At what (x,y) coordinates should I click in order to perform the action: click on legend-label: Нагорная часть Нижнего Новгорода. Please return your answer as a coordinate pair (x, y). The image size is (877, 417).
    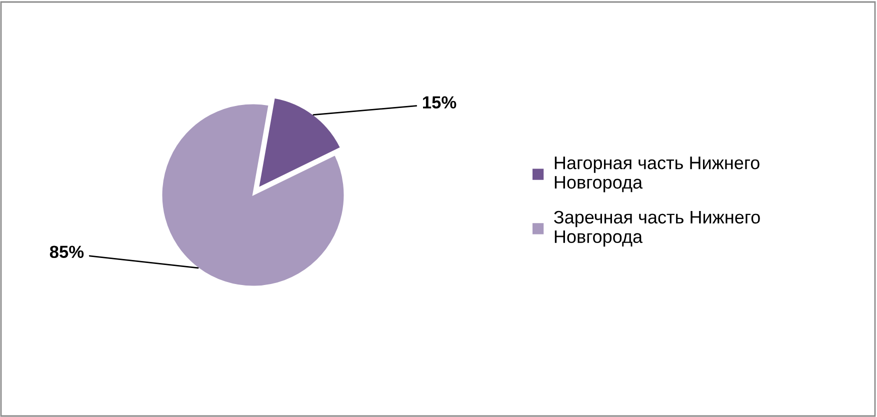
    Looking at the image, I should click on (657, 174).